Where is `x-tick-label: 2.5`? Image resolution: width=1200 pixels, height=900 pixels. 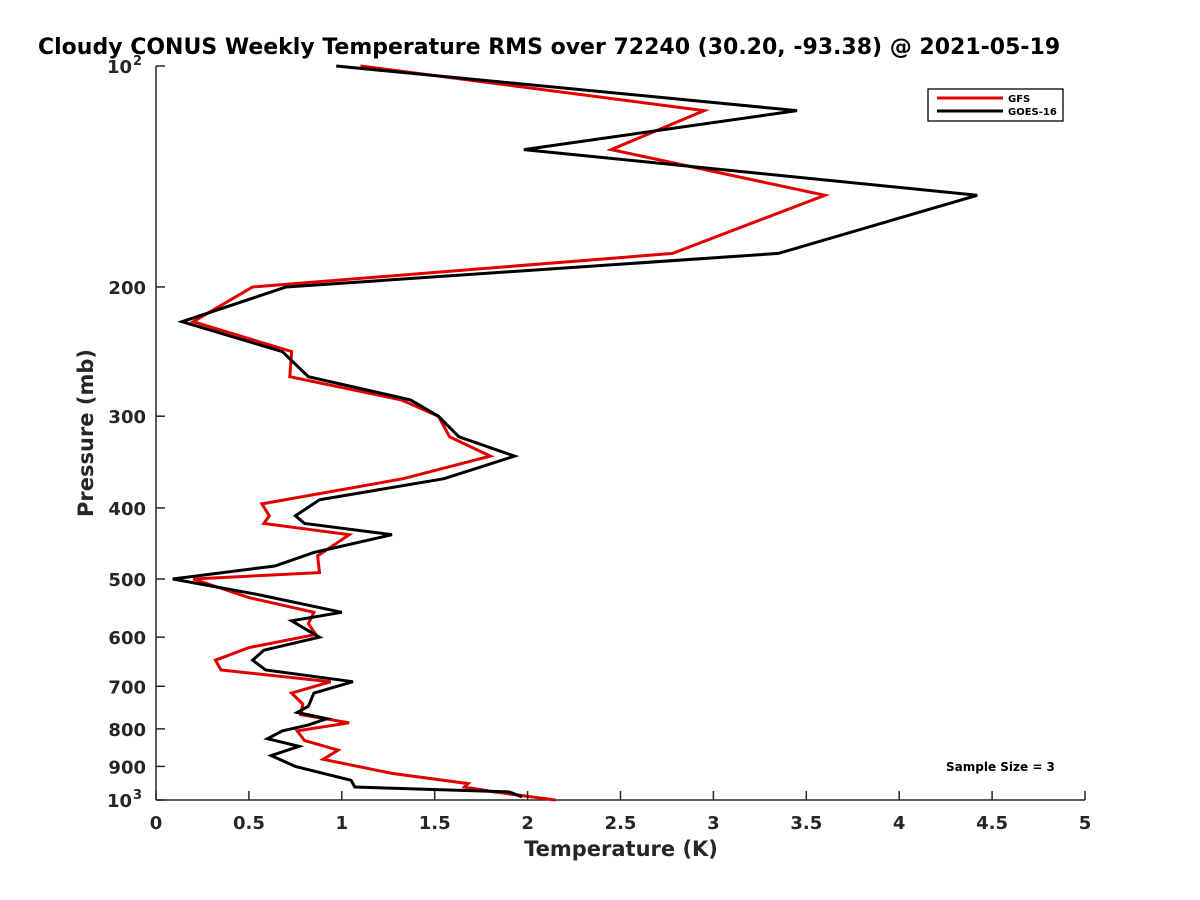
x-tick-label: 2.5 is located at coordinates (621, 823).